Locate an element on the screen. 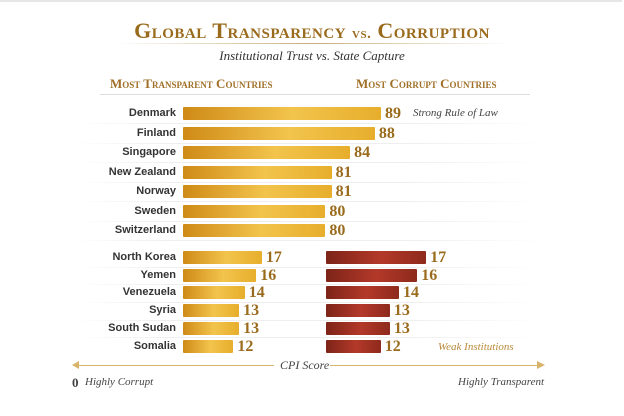  country-label: New Zealand is located at coordinates (142, 171).